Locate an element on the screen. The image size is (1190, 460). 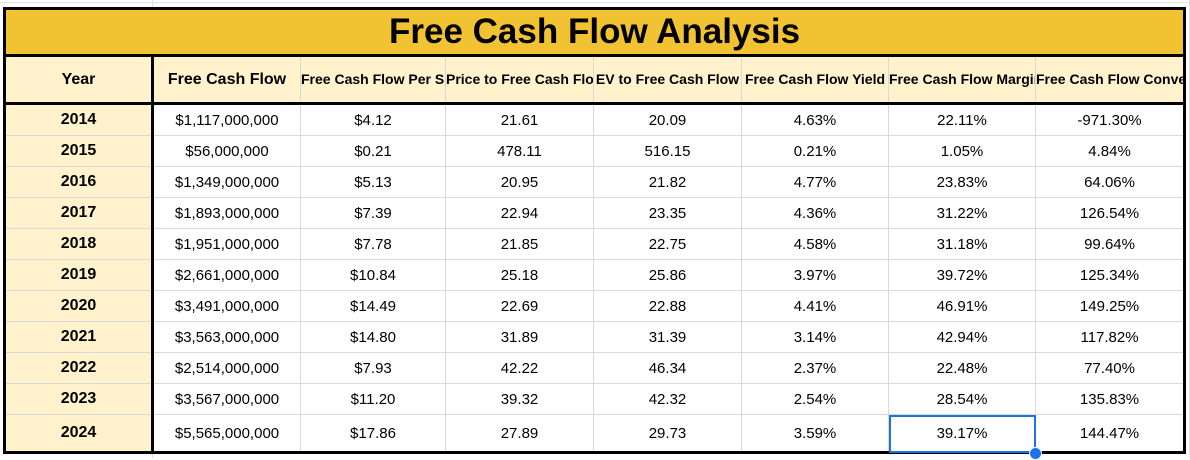
cell-fcf-margin: 39.72% is located at coordinates (962, 275).